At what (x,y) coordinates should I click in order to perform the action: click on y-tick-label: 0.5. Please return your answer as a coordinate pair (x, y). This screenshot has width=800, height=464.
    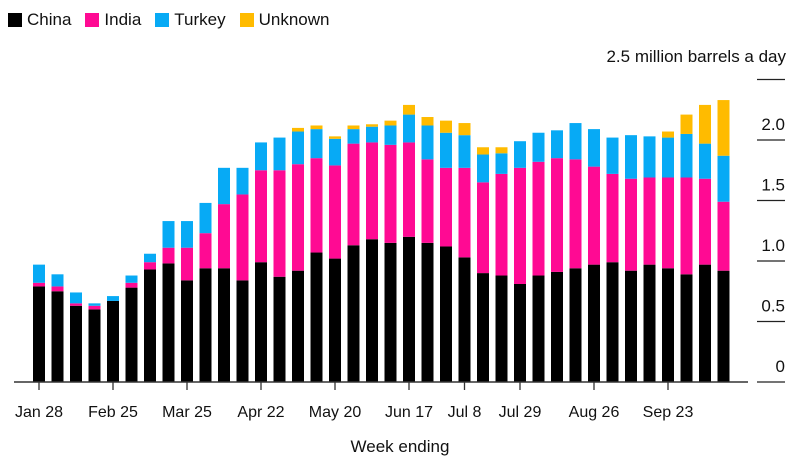
    Looking at the image, I should click on (773, 306).